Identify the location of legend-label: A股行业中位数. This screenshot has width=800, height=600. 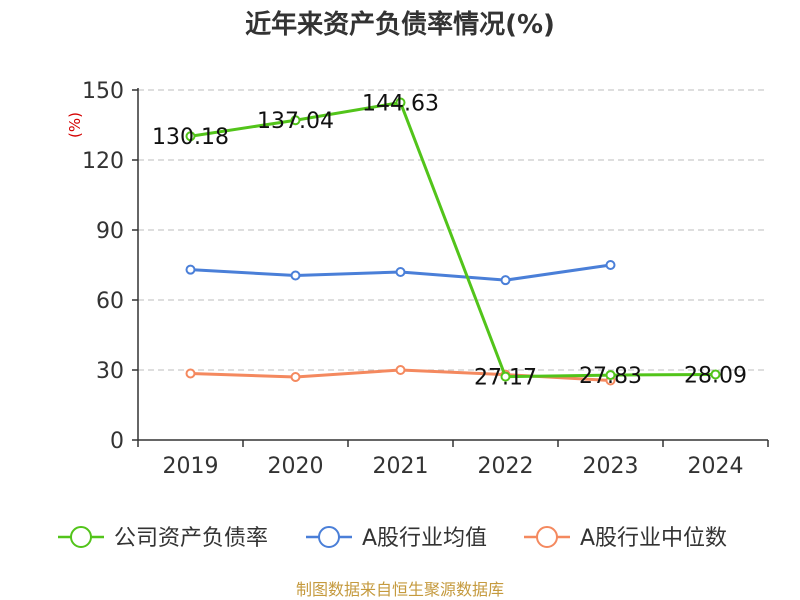
(653, 538).